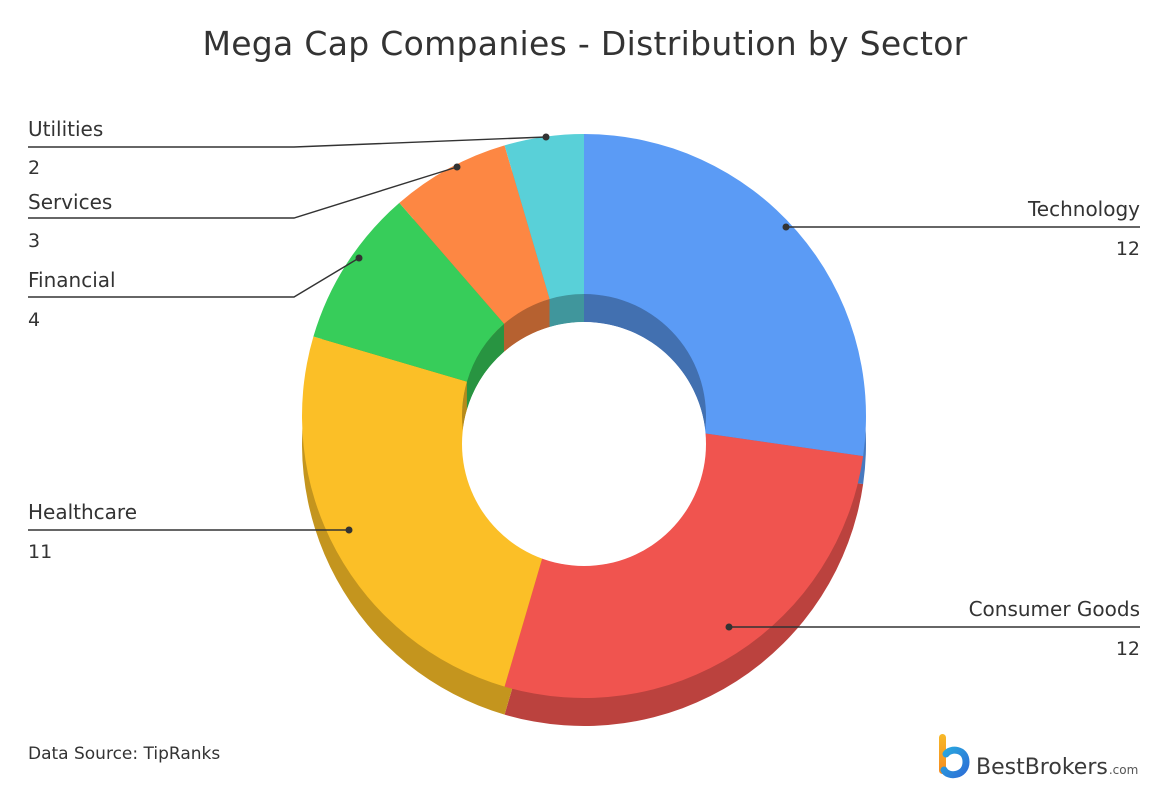 The image size is (1170, 804). What do you see at coordinates (1127, 649) in the screenshot?
I see `value-consumer-goods: 12` at bounding box center [1127, 649].